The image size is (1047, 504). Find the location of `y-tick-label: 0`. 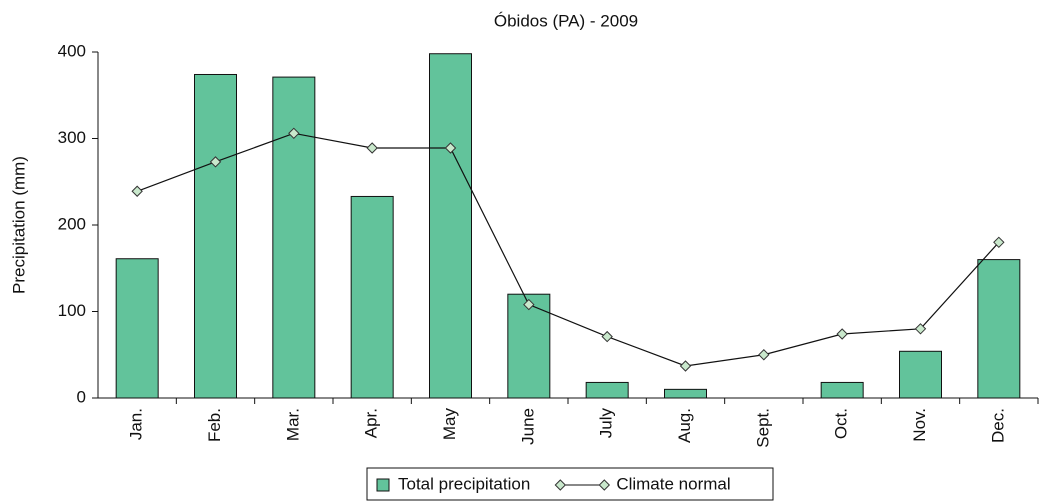

y-tick-label: 0 is located at coordinates (81, 396).